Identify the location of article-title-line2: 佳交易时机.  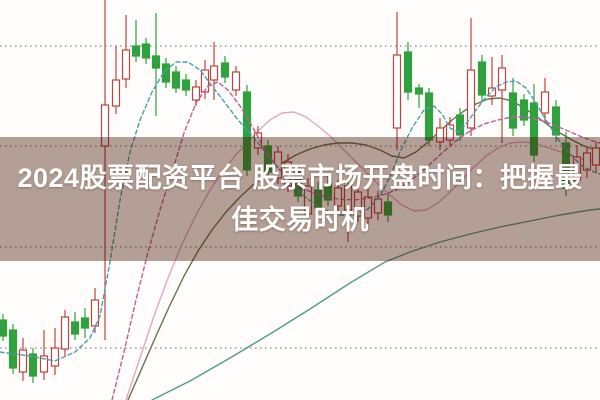
(300, 220).